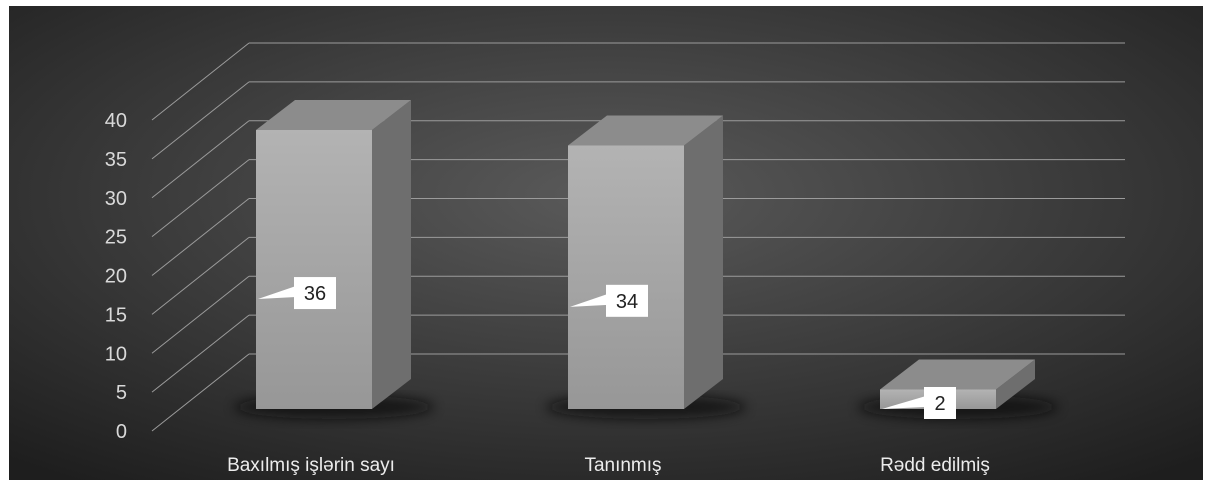 Image resolution: width=1209 pixels, height=480 pixels. I want to click on data-label-value: 34, so click(627, 302).